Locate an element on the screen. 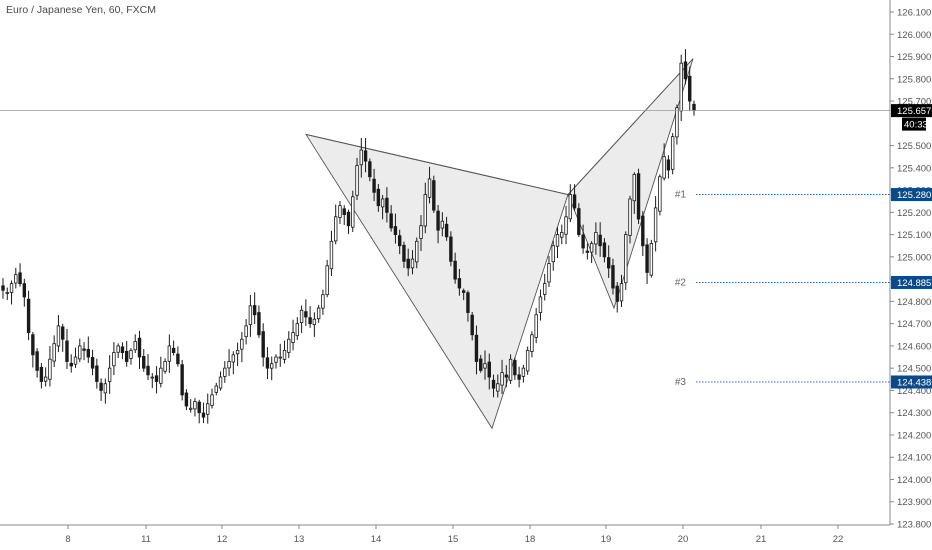 Image resolution: width=932 pixels, height=550 pixels. level-price-text-3: 124.438 is located at coordinates (914, 382).